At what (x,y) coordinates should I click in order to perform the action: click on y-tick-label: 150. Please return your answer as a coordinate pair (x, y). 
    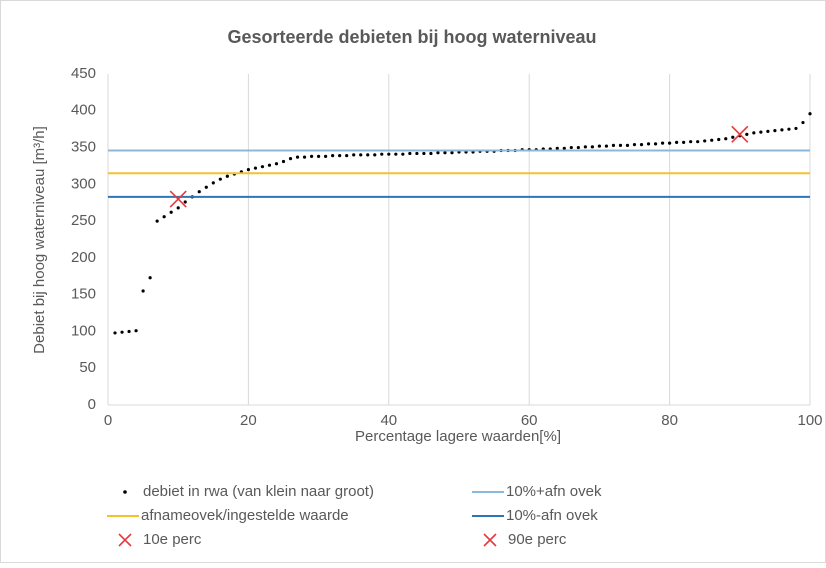
    Looking at the image, I should click on (83, 294).